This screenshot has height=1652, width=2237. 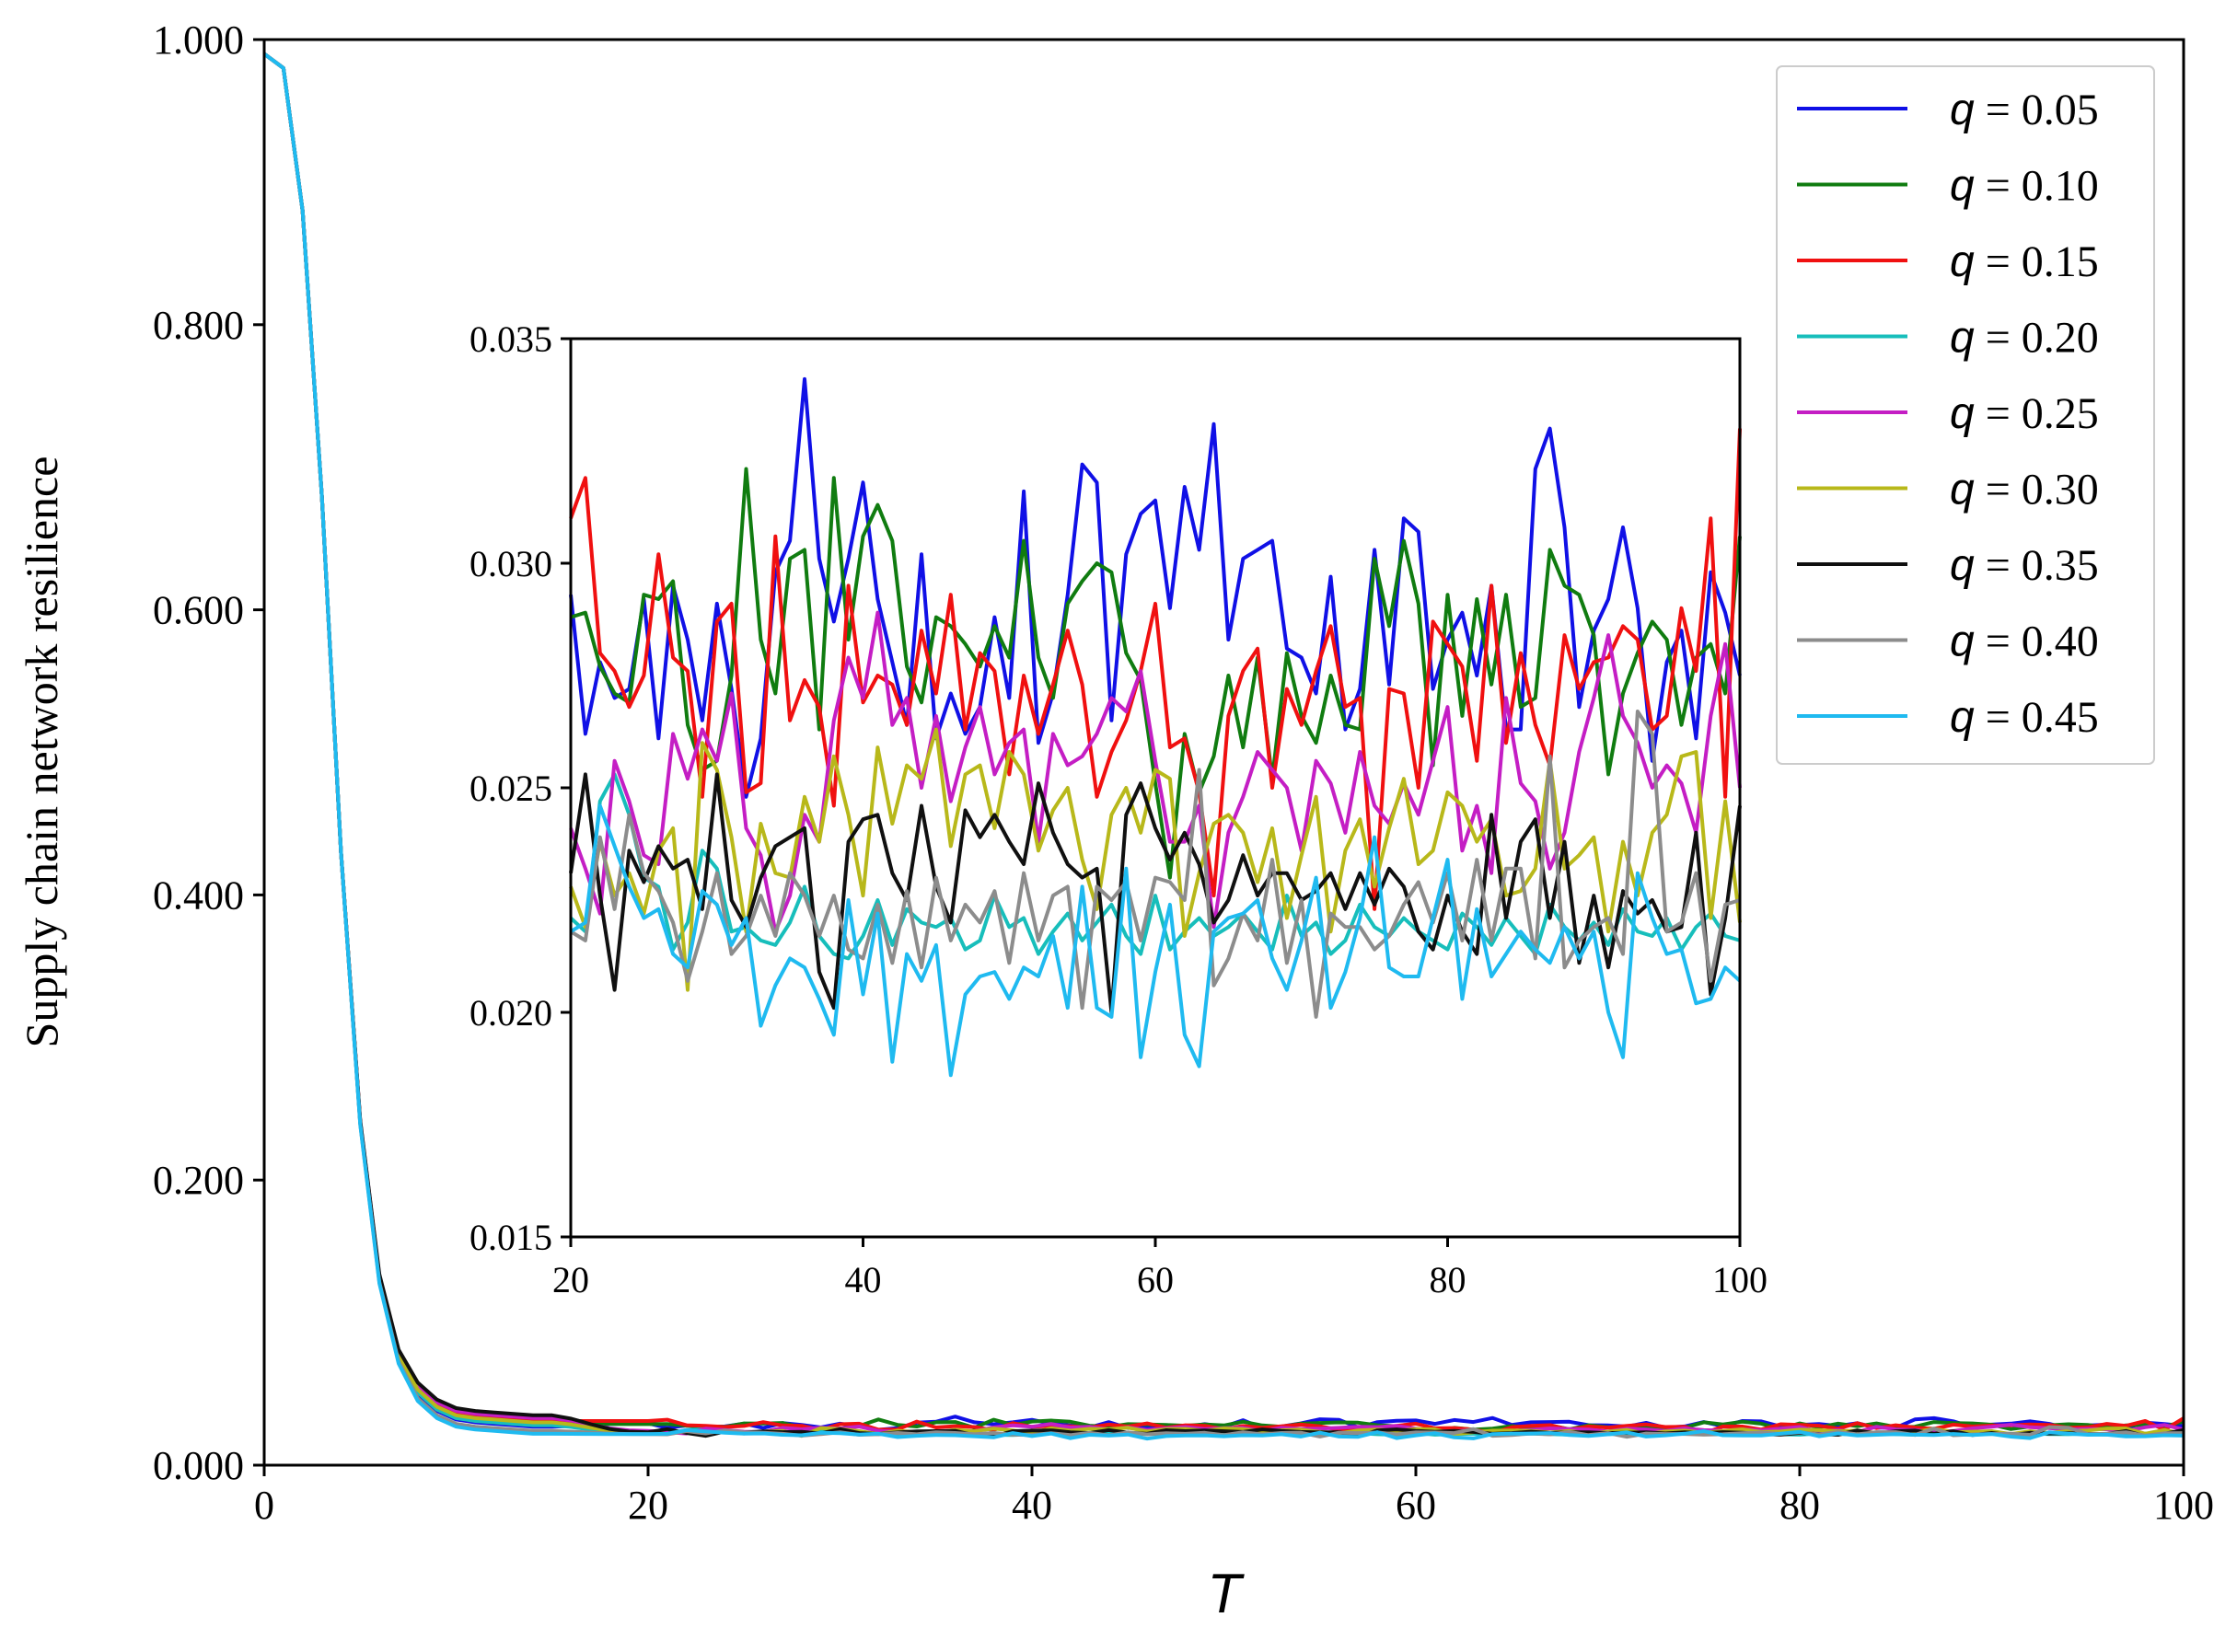 What do you see at coordinates (198, 895) in the screenshot?
I see `y-tick-label: 0.400` at bounding box center [198, 895].